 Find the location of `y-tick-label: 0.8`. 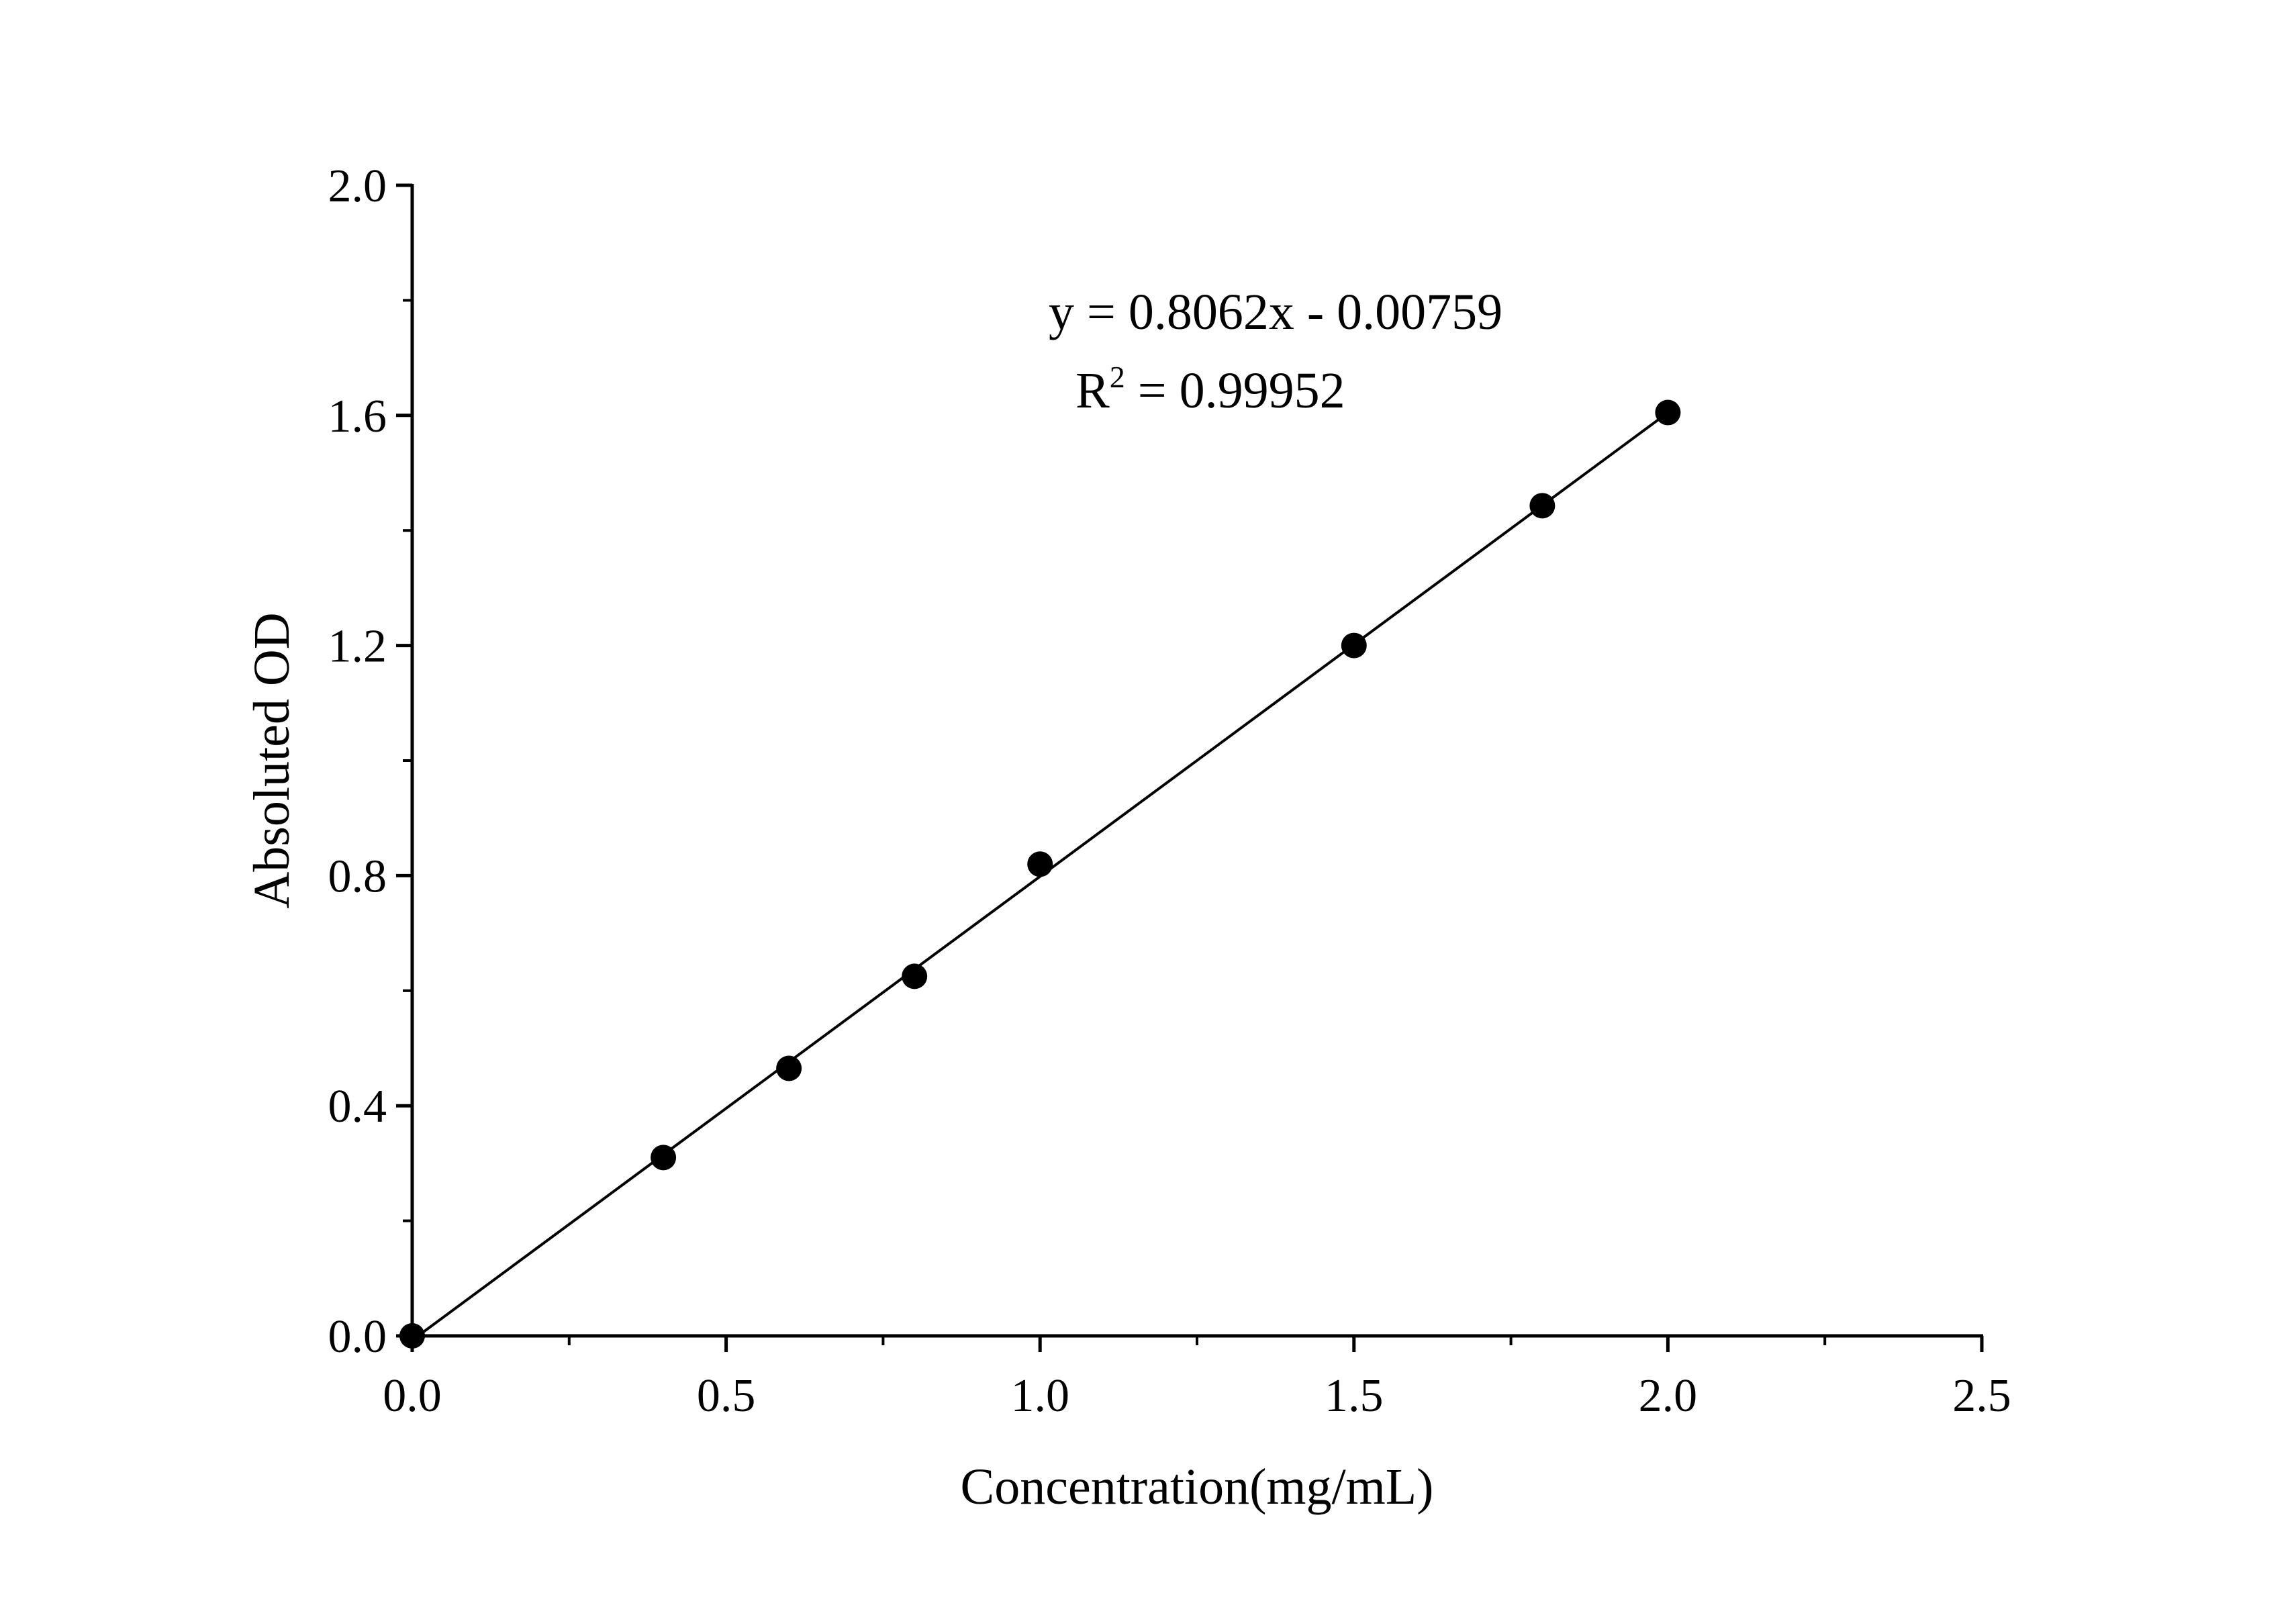

y-tick-label: 0.8 is located at coordinates (358, 877).